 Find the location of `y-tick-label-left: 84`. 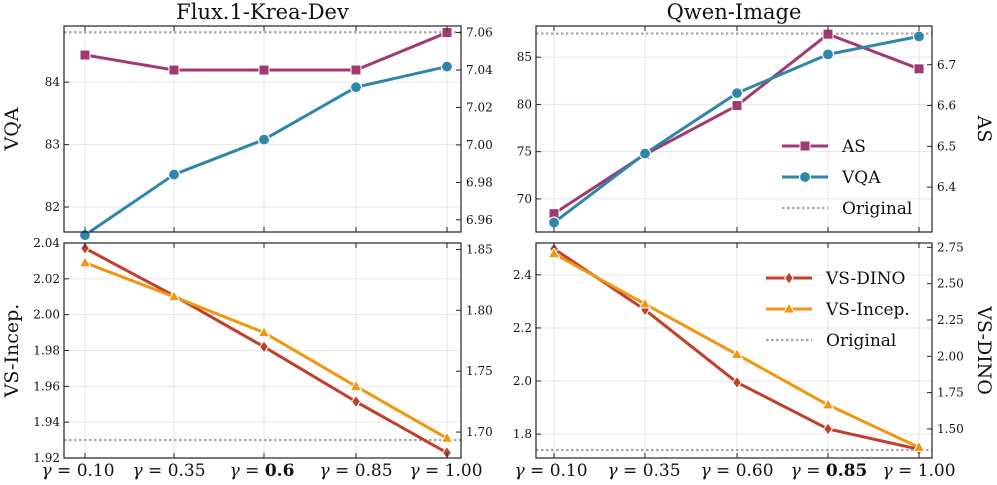

y-tick-label-left: 84 is located at coordinates (53, 82).